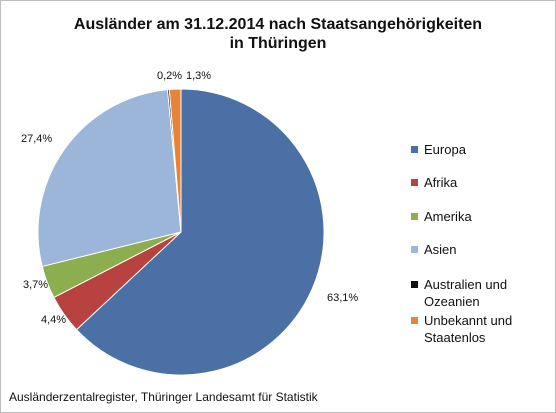  I want to click on legend-label-australien: Australien und Ozeanien, so click(466, 293).